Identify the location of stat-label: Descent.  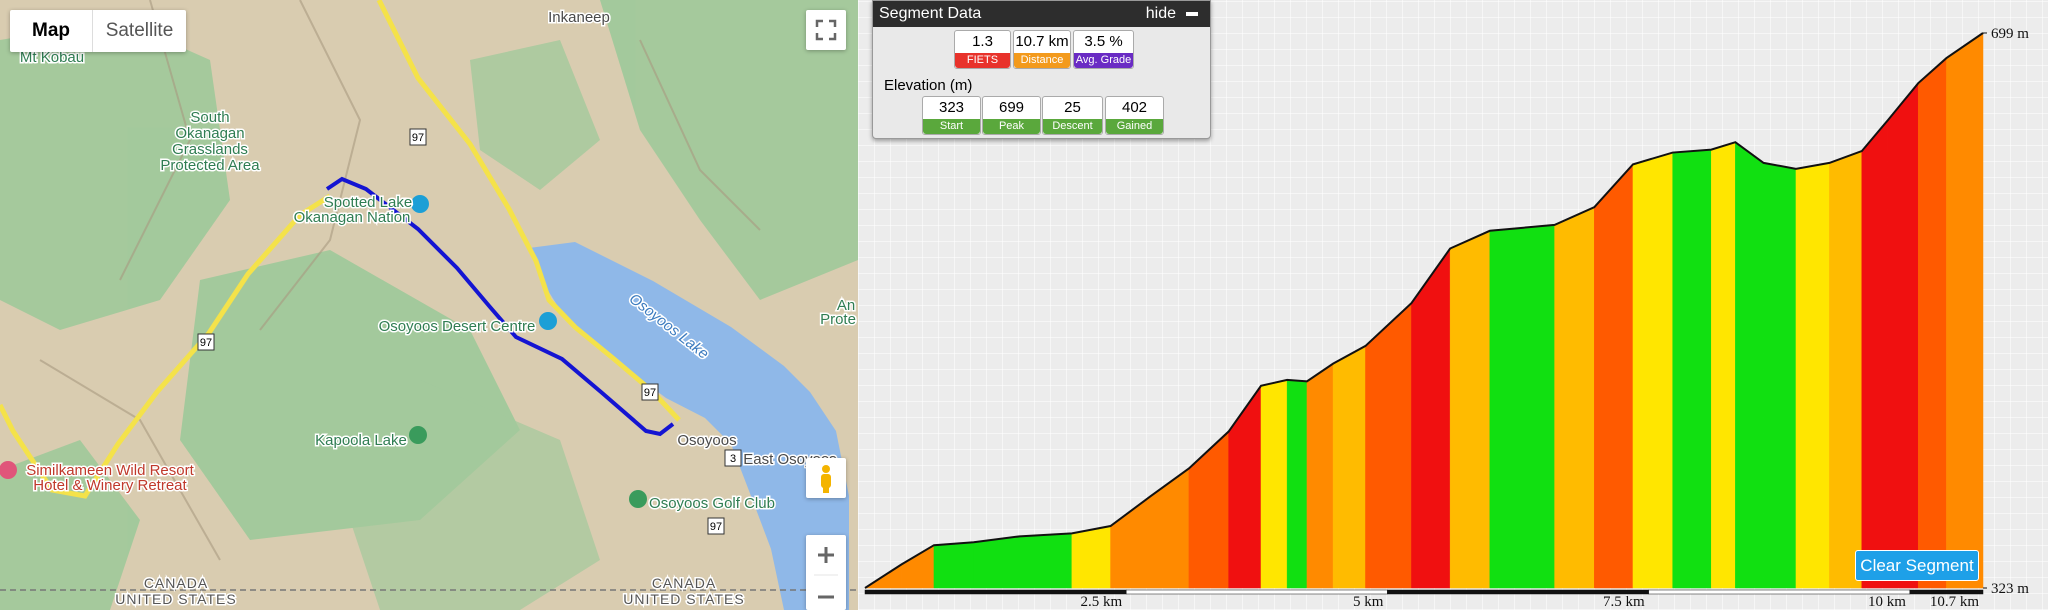
(1072, 126).